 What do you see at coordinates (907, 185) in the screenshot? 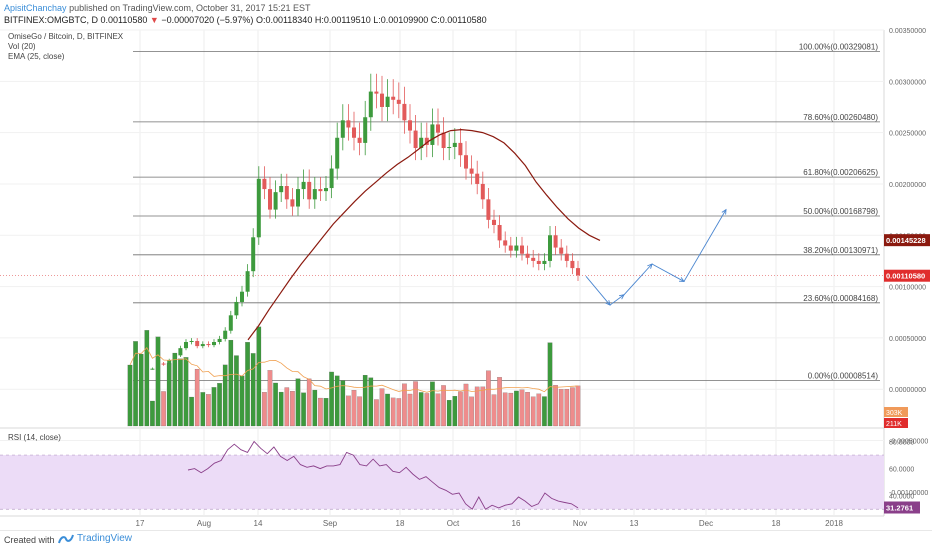
I see `price-tick-label: 0.00200000` at bounding box center [907, 185].